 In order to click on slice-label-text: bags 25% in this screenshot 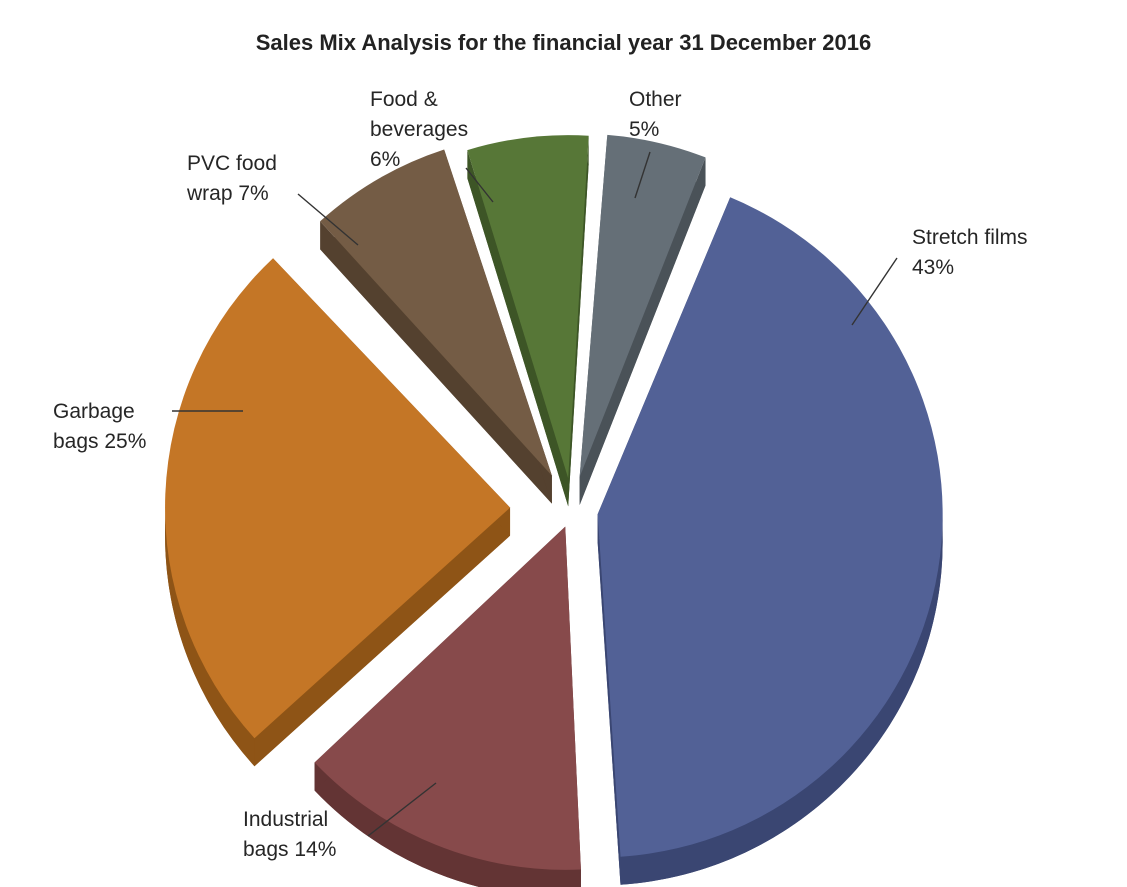, I will do `click(99, 441)`.